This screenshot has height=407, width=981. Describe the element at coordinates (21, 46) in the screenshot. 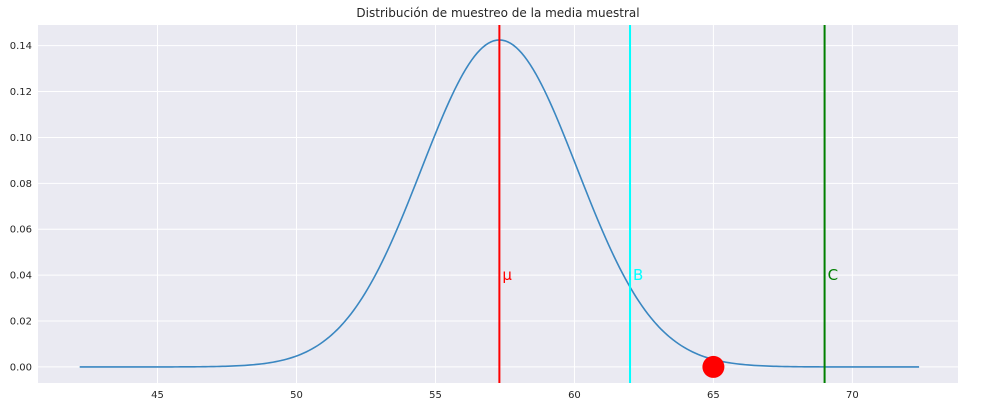

I see `y-tick-label: 0.14` at that location.